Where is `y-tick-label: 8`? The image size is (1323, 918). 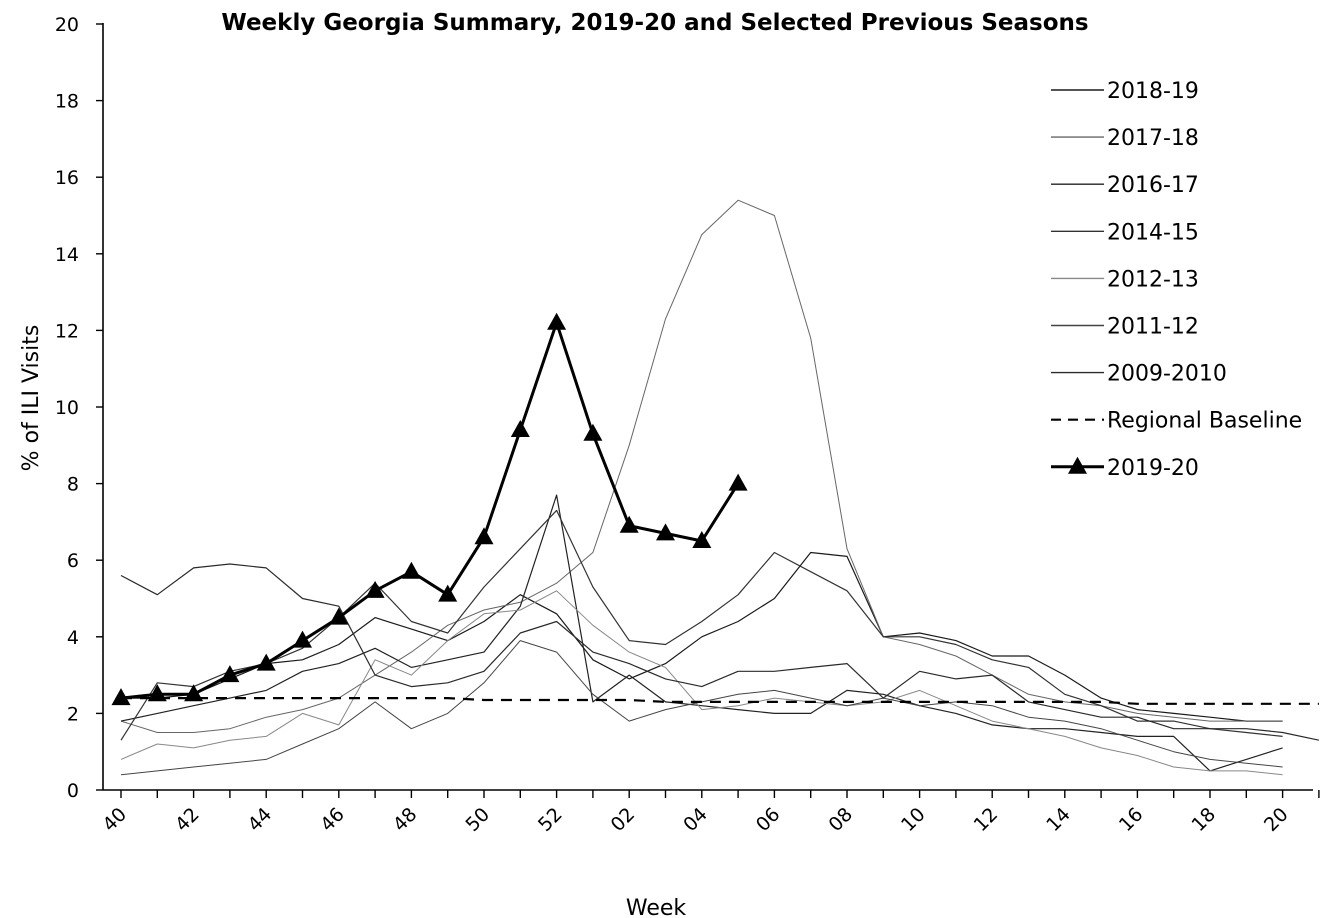 y-tick-label: 8 is located at coordinates (73, 485).